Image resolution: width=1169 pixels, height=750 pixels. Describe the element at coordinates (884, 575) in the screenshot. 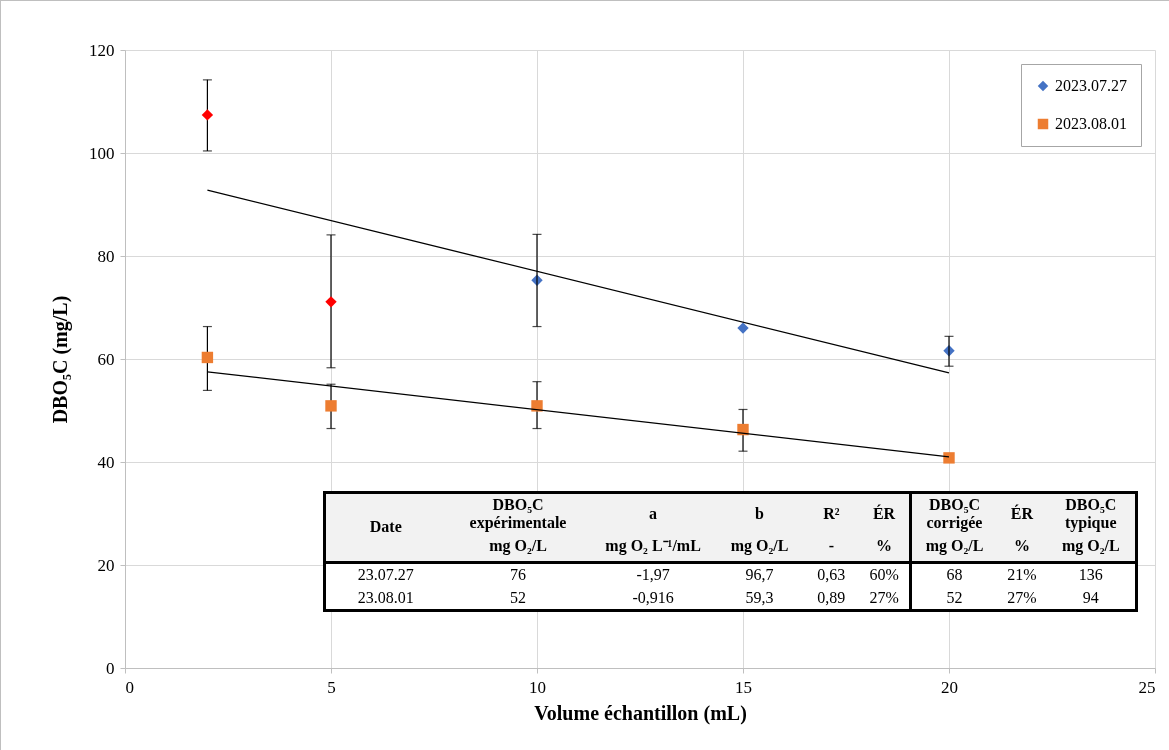

I see `annotation: 60%` at that location.